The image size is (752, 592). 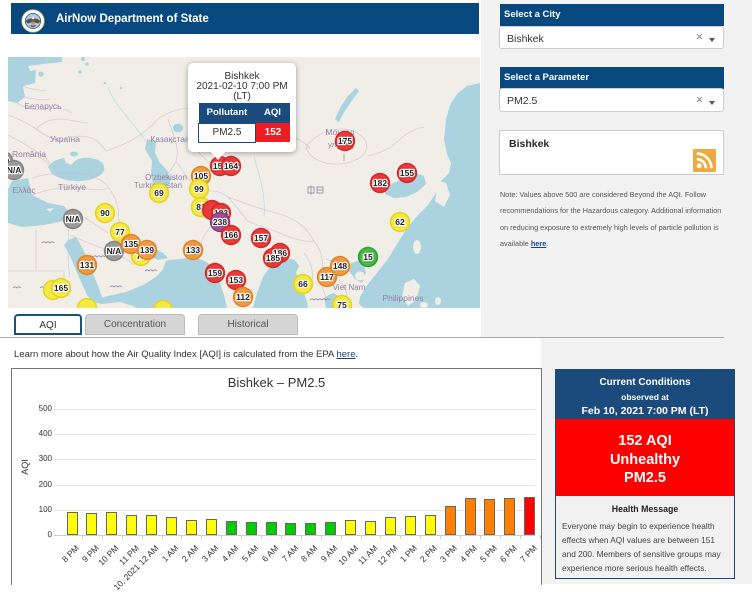 What do you see at coordinates (201, 207) in the screenshot?
I see `svg-text: 81` at bounding box center [201, 207].